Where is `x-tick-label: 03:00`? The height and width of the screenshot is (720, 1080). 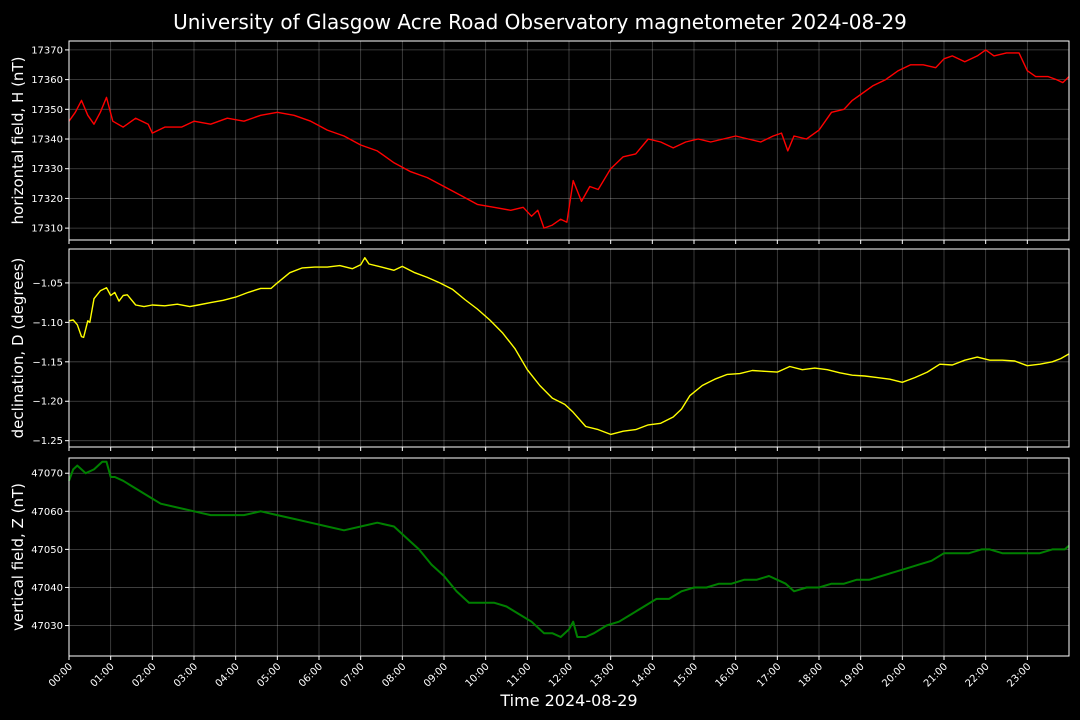
x-tick-label: 03:00 is located at coordinates (186, 675).